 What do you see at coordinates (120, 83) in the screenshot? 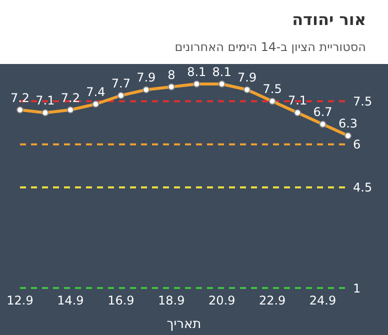
I see `data-label: 7.7` at bounding box center [120, 83].